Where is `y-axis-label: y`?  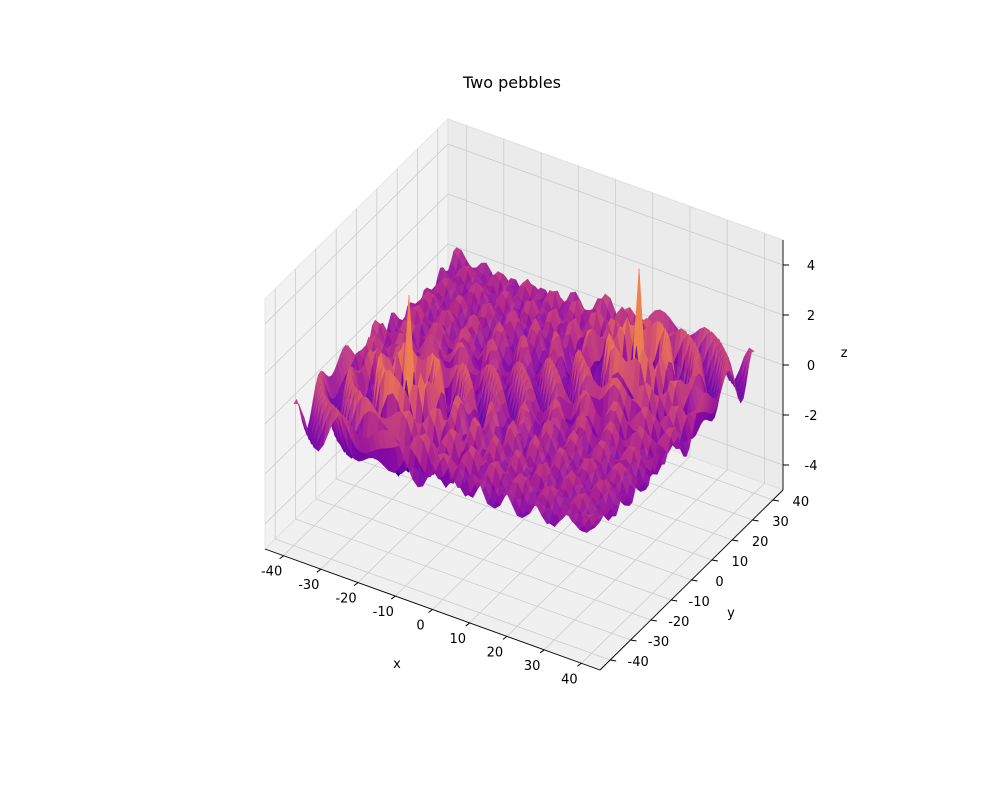
y-axis-label: y is located at coordinates (731, 613).